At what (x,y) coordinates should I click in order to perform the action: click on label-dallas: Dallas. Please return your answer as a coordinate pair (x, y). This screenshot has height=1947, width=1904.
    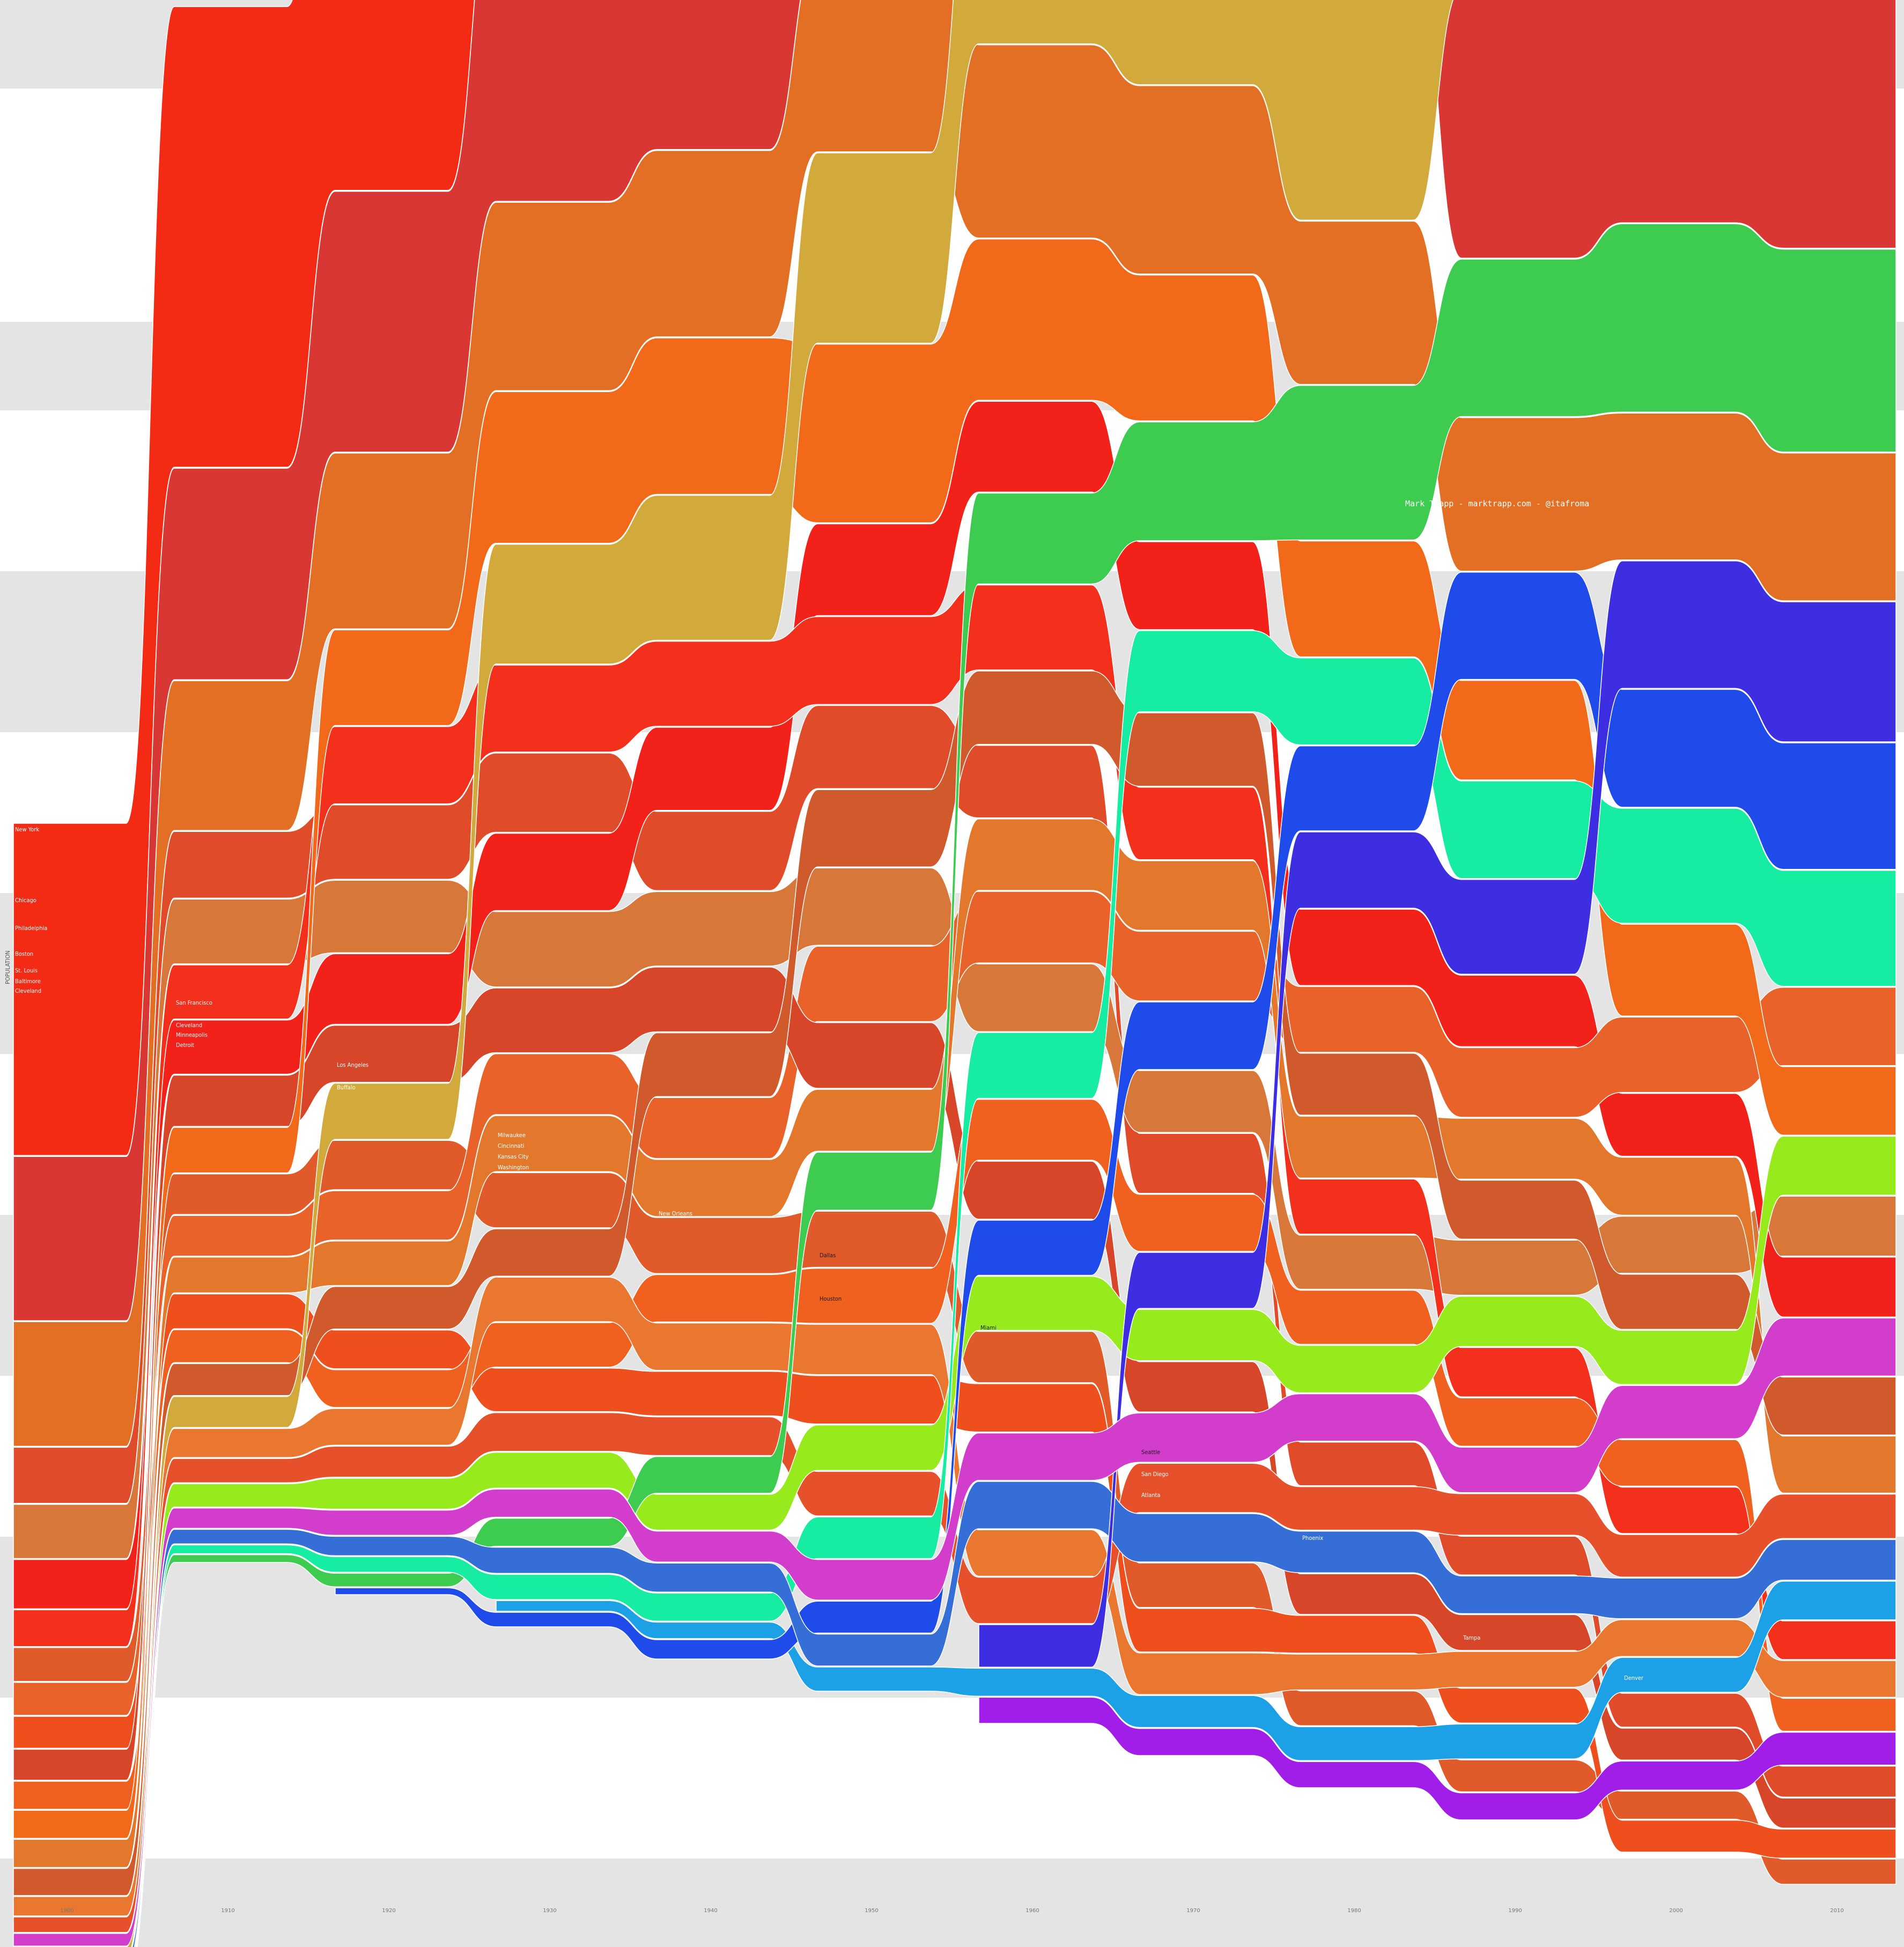
    Looking at the image, I should click on (828, 1255).